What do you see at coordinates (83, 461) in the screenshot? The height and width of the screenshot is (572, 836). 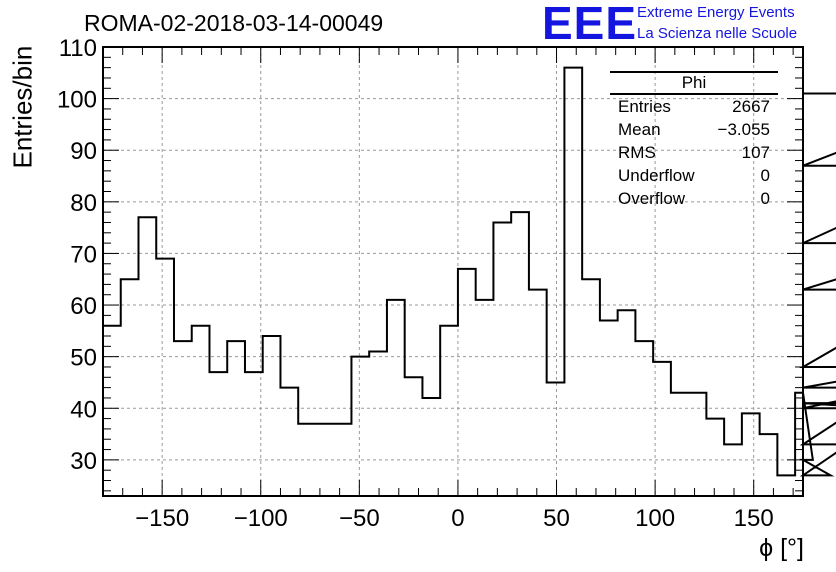 I see `y-tick-label: 30` at bounding box center [83, 461].